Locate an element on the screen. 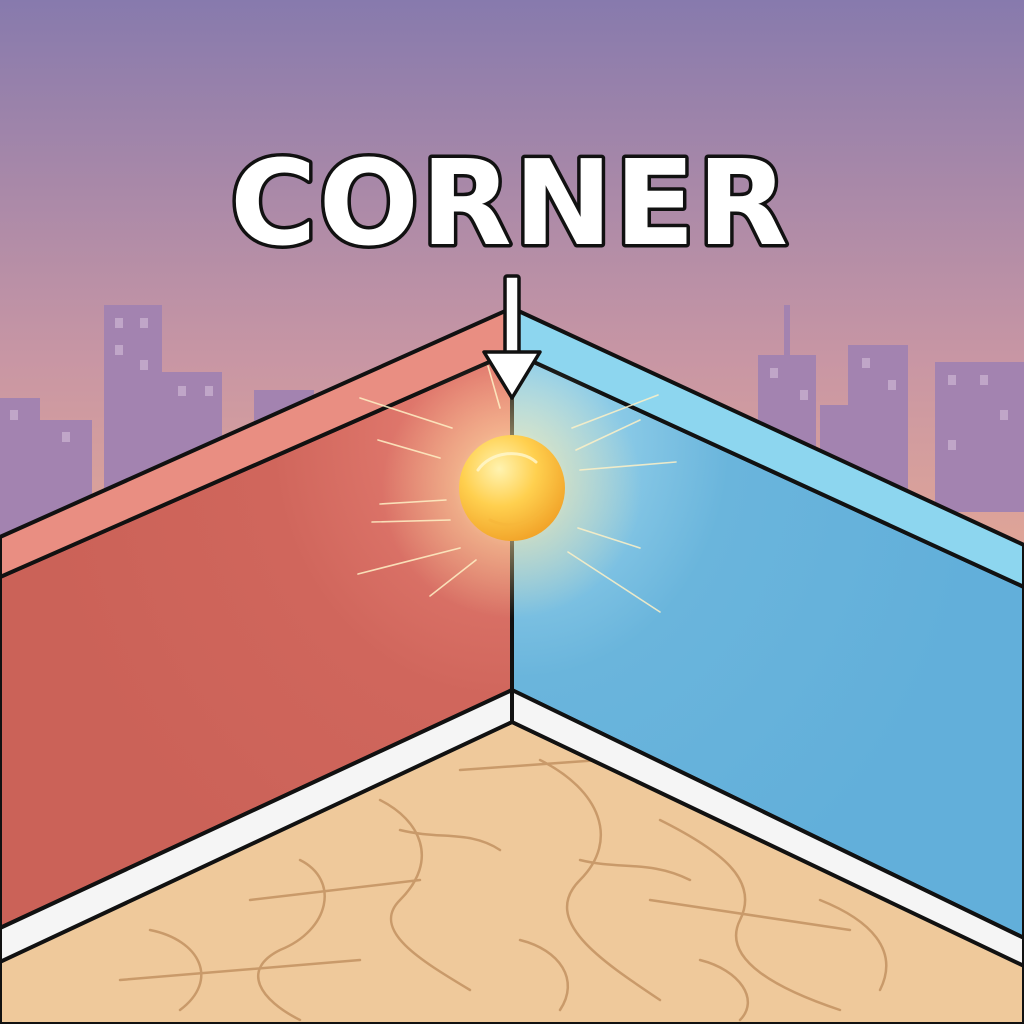  light-rays is located at coordinates (517, 489).